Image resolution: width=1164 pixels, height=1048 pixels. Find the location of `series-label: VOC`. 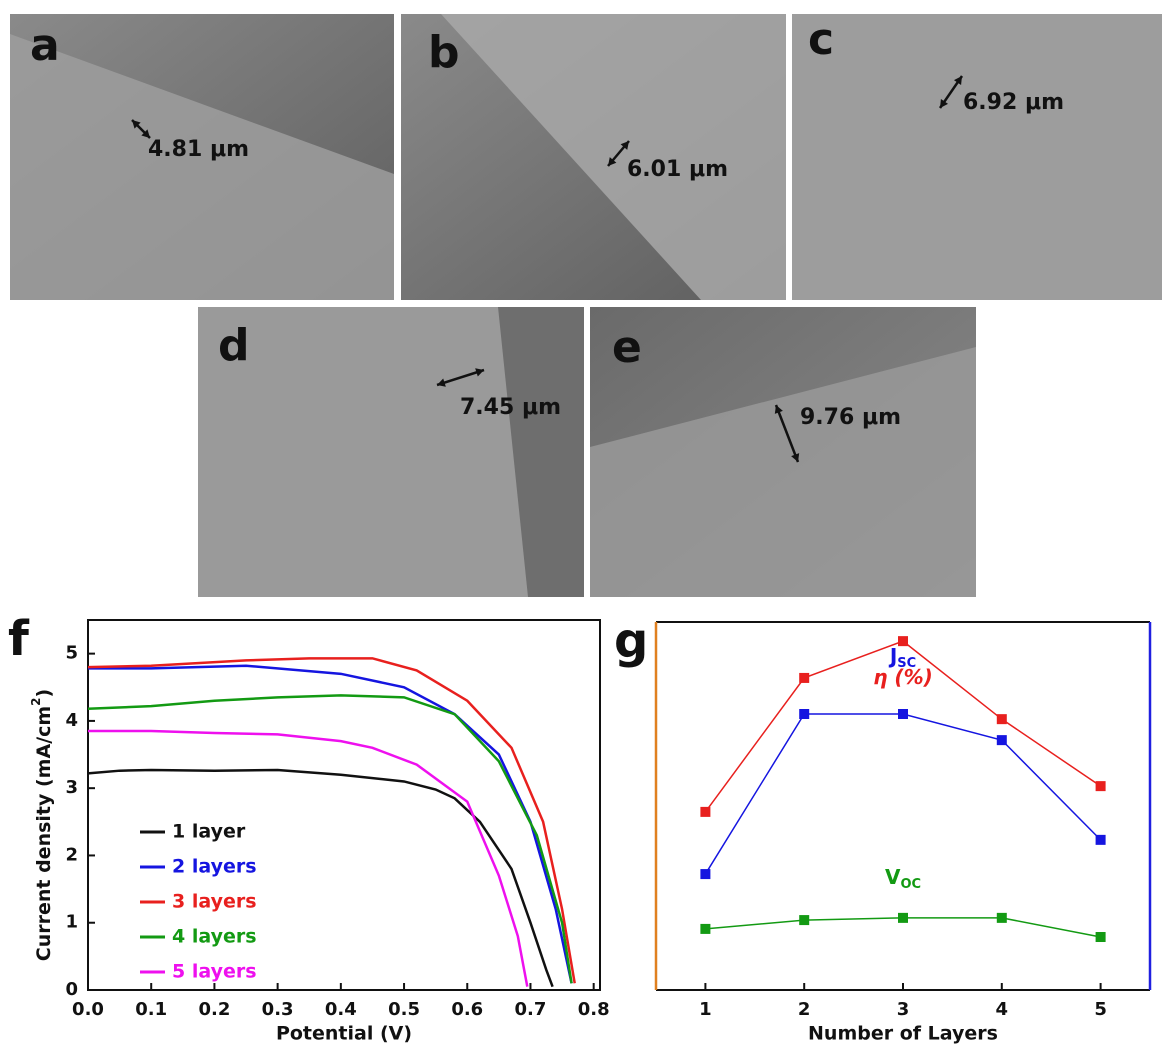

series-label: VOC is located at coordinates (903, 877).